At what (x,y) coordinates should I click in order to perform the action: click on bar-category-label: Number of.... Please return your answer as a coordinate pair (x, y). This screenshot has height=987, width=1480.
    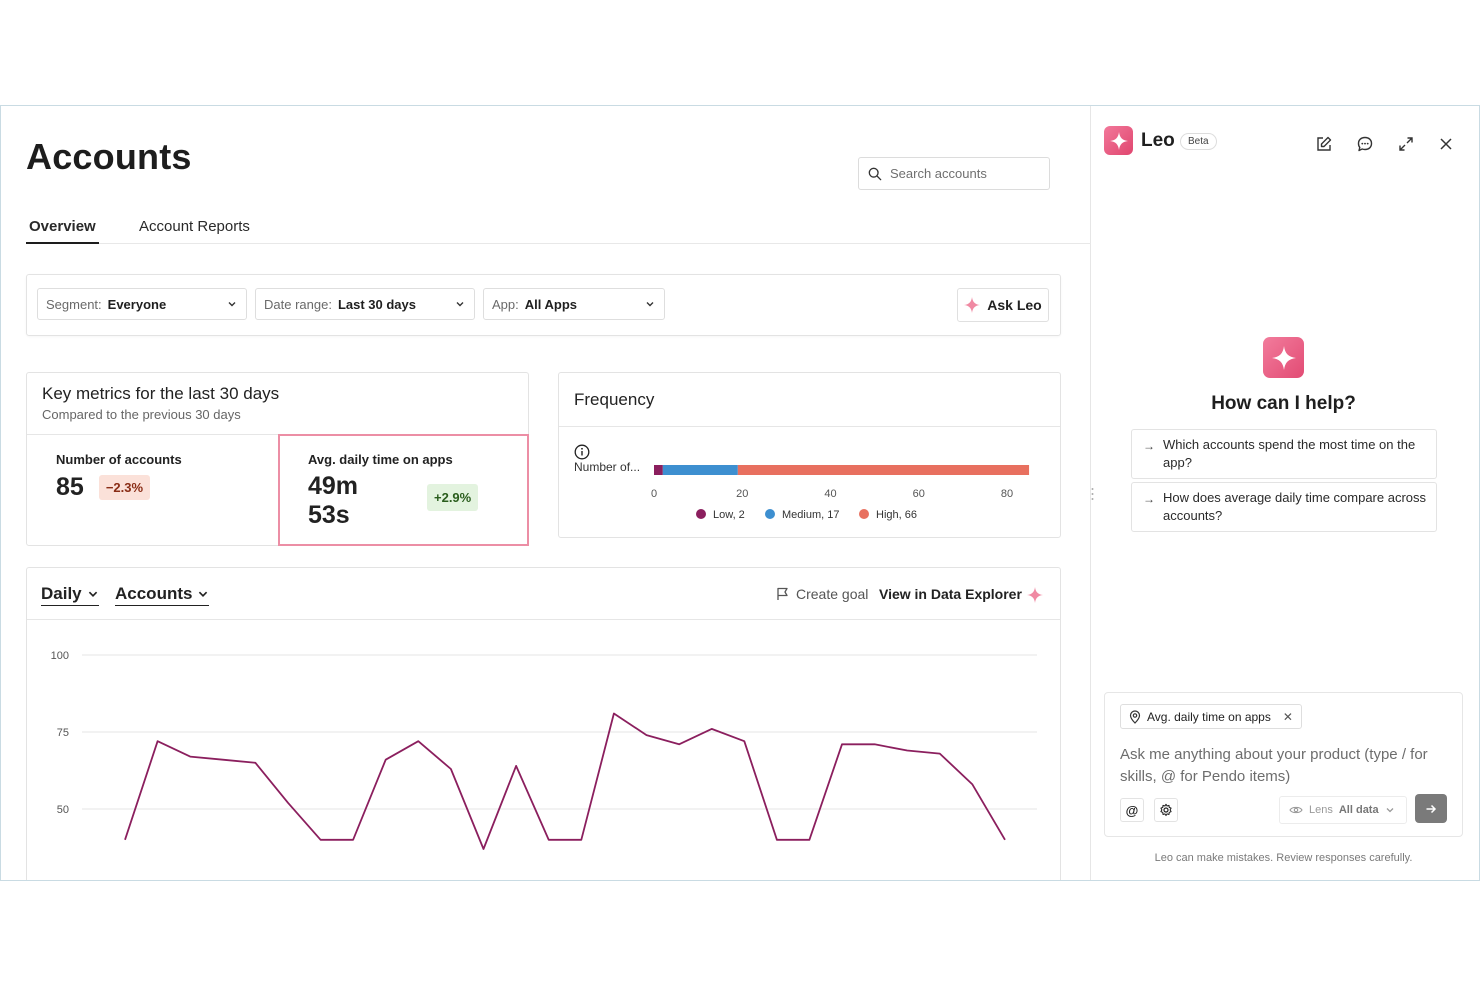
    Looking at the image, I should click on (607, 467).